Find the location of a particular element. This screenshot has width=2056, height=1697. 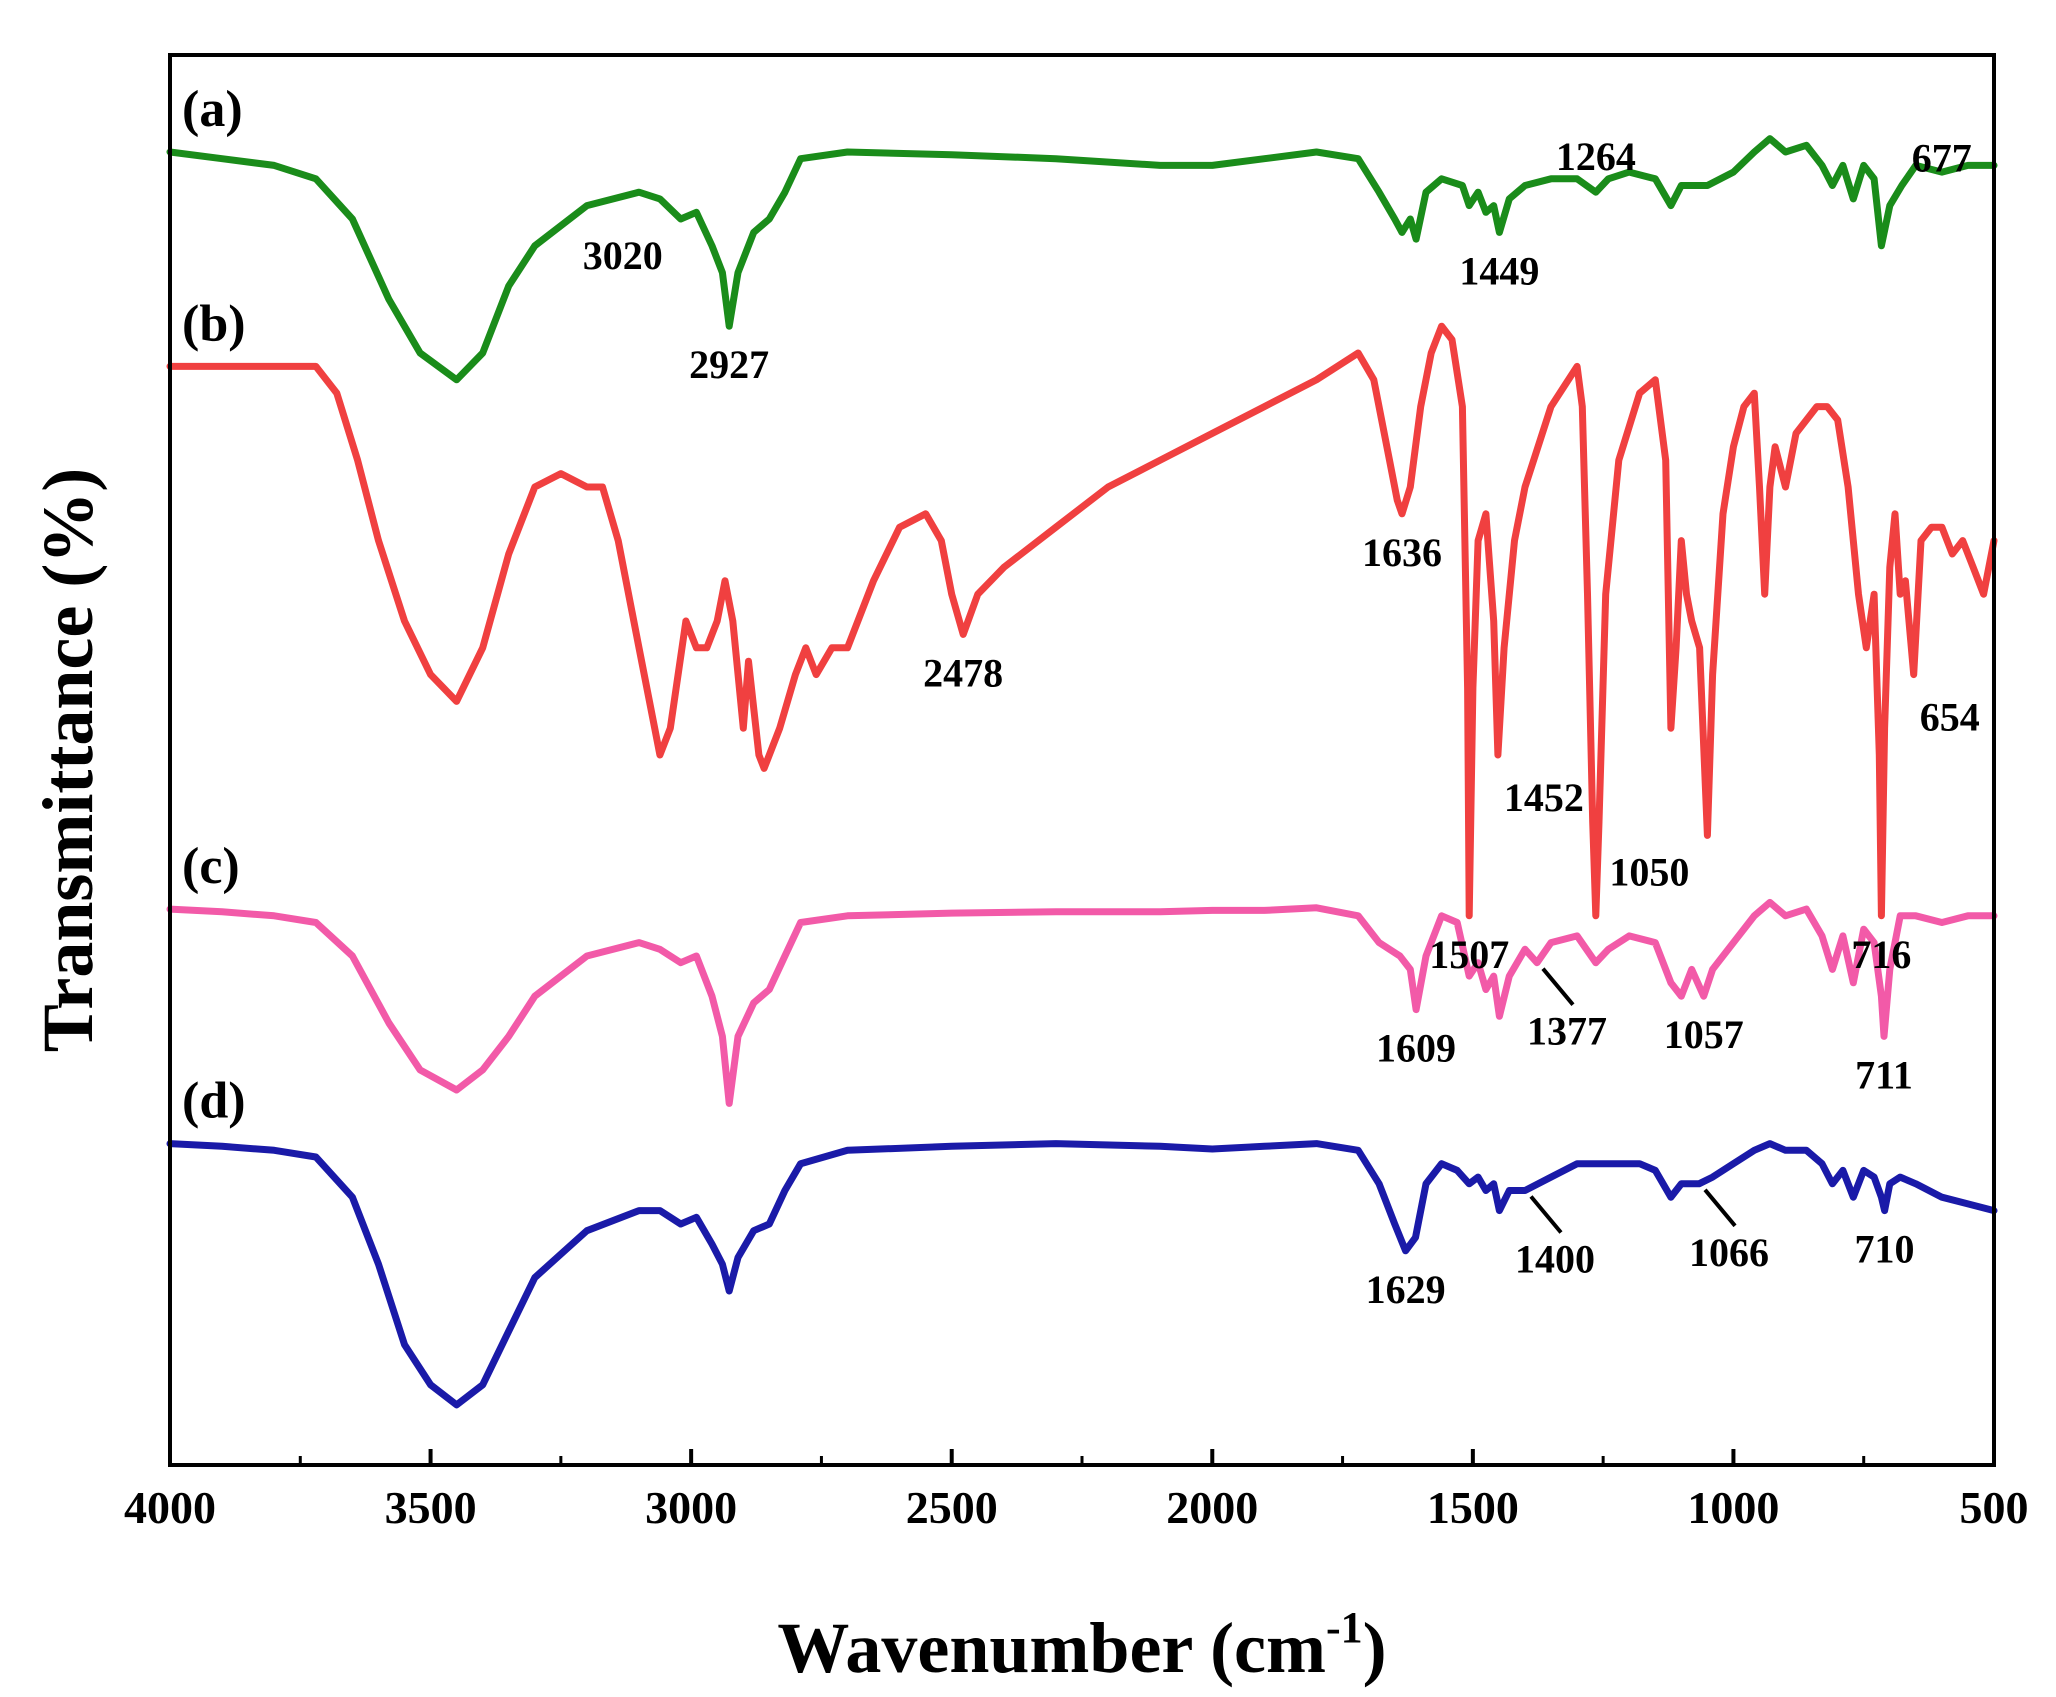

series-label-0: (a) is located at coordinates (212, 109).